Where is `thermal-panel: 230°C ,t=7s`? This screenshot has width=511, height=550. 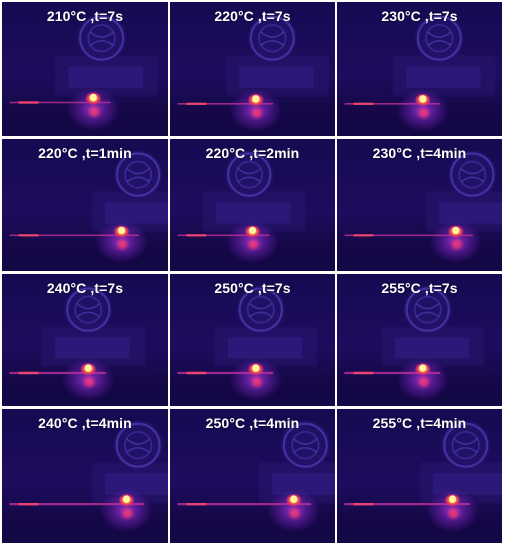 thermal-panel: 230°C ,t=7s is located at coordinates (419, 69).